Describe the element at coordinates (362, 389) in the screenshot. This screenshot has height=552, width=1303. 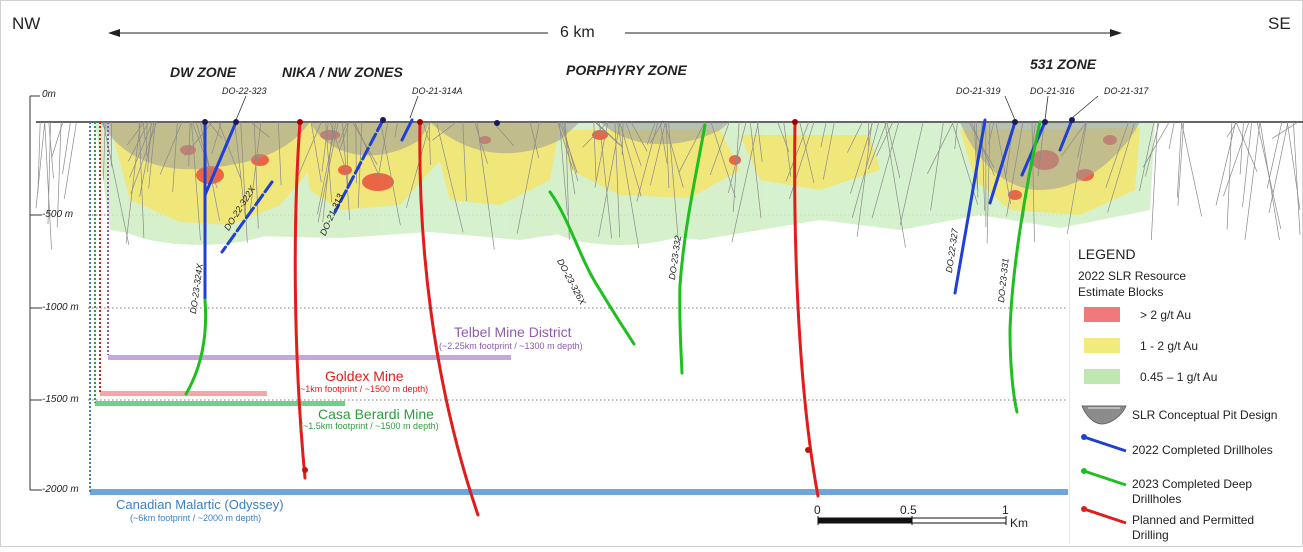
I see `mine-goldex-detail: (~1km footprint / ~1500 m depth)` at that location.